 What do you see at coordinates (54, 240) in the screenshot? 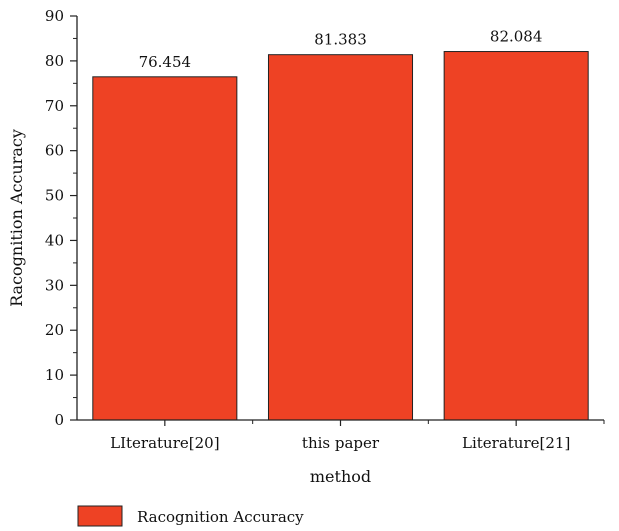
I see `y-tick-label: 40` at bounding box center [54, 240].